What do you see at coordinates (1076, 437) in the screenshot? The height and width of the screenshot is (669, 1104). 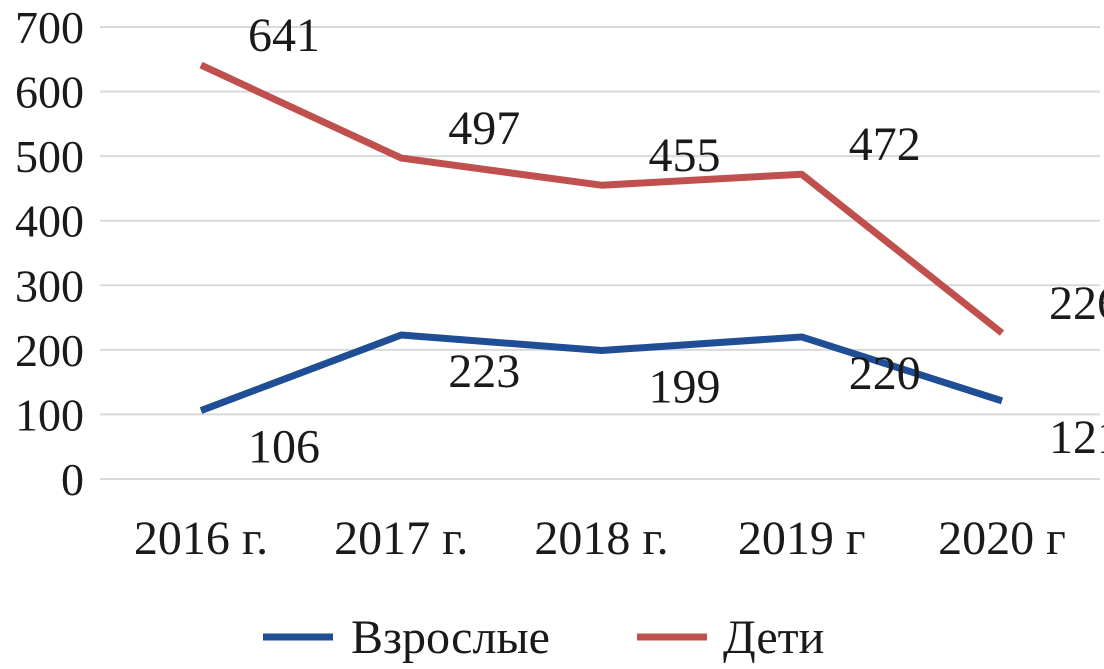 I see `data-label: 121` at bounding box center [1076, 437].